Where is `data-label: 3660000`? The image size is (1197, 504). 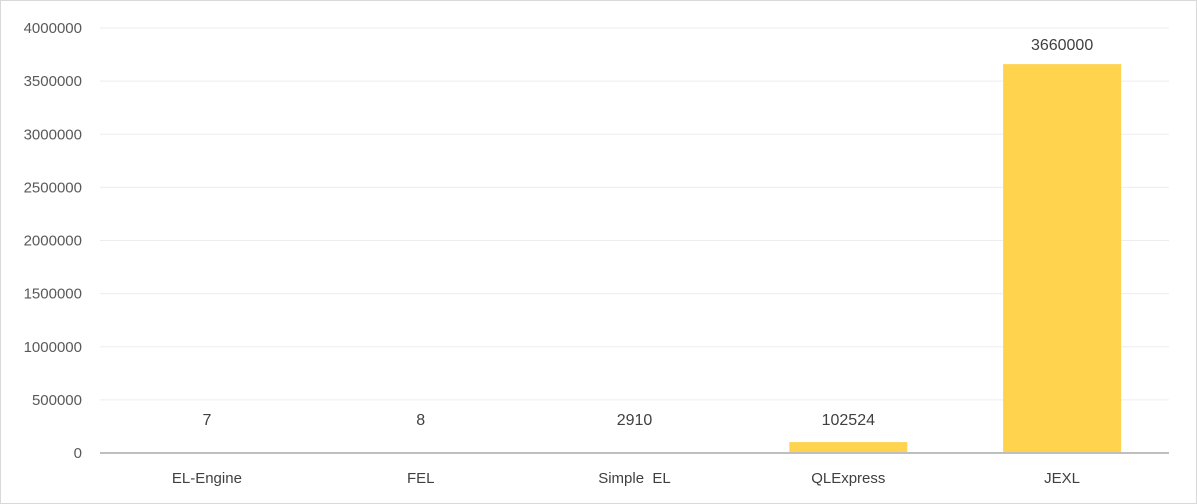 data-label: 3660000 is located at coordinates (1062, 45).